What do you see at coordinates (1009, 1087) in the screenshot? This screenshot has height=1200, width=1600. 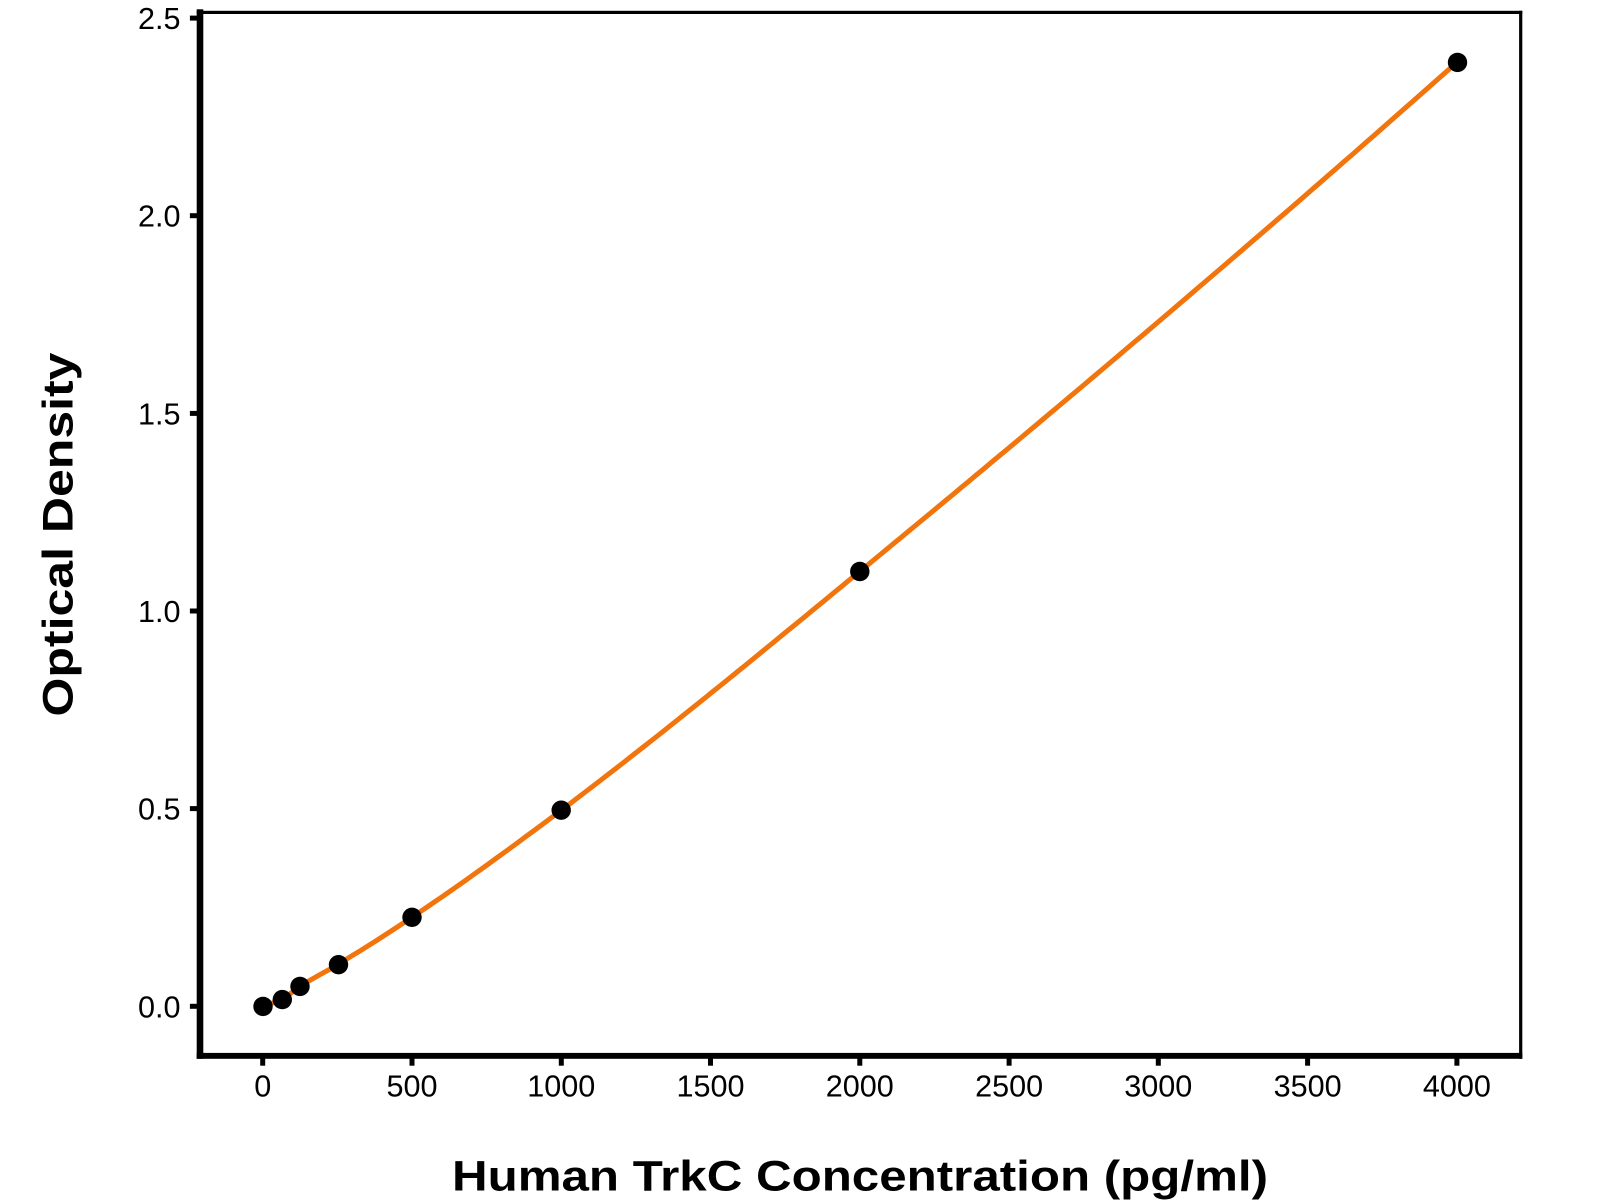 I see `svg-text: 2500` at bounding box center [1009, 1087].